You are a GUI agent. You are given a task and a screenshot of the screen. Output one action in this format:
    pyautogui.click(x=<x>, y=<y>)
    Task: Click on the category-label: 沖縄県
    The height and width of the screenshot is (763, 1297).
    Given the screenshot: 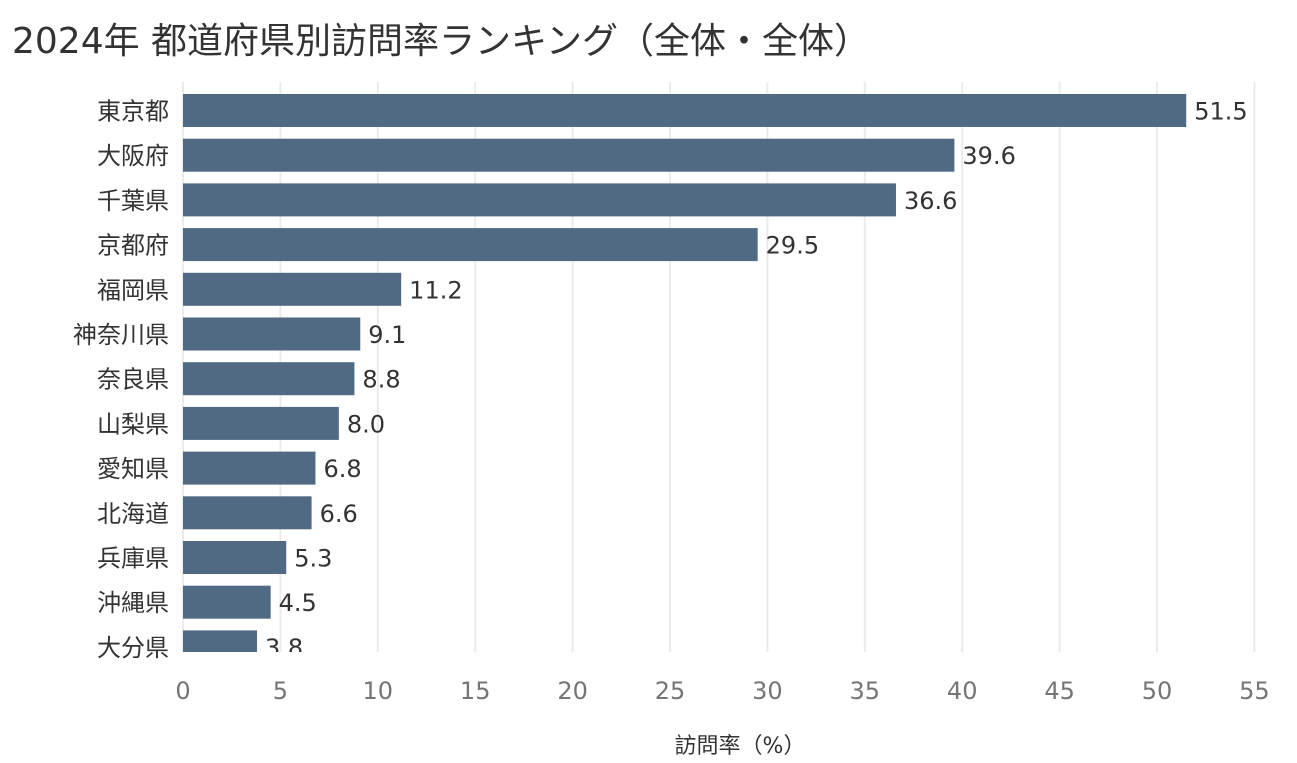 What is the action you would take?
    pyautogui.click(x=133, y=603)
    